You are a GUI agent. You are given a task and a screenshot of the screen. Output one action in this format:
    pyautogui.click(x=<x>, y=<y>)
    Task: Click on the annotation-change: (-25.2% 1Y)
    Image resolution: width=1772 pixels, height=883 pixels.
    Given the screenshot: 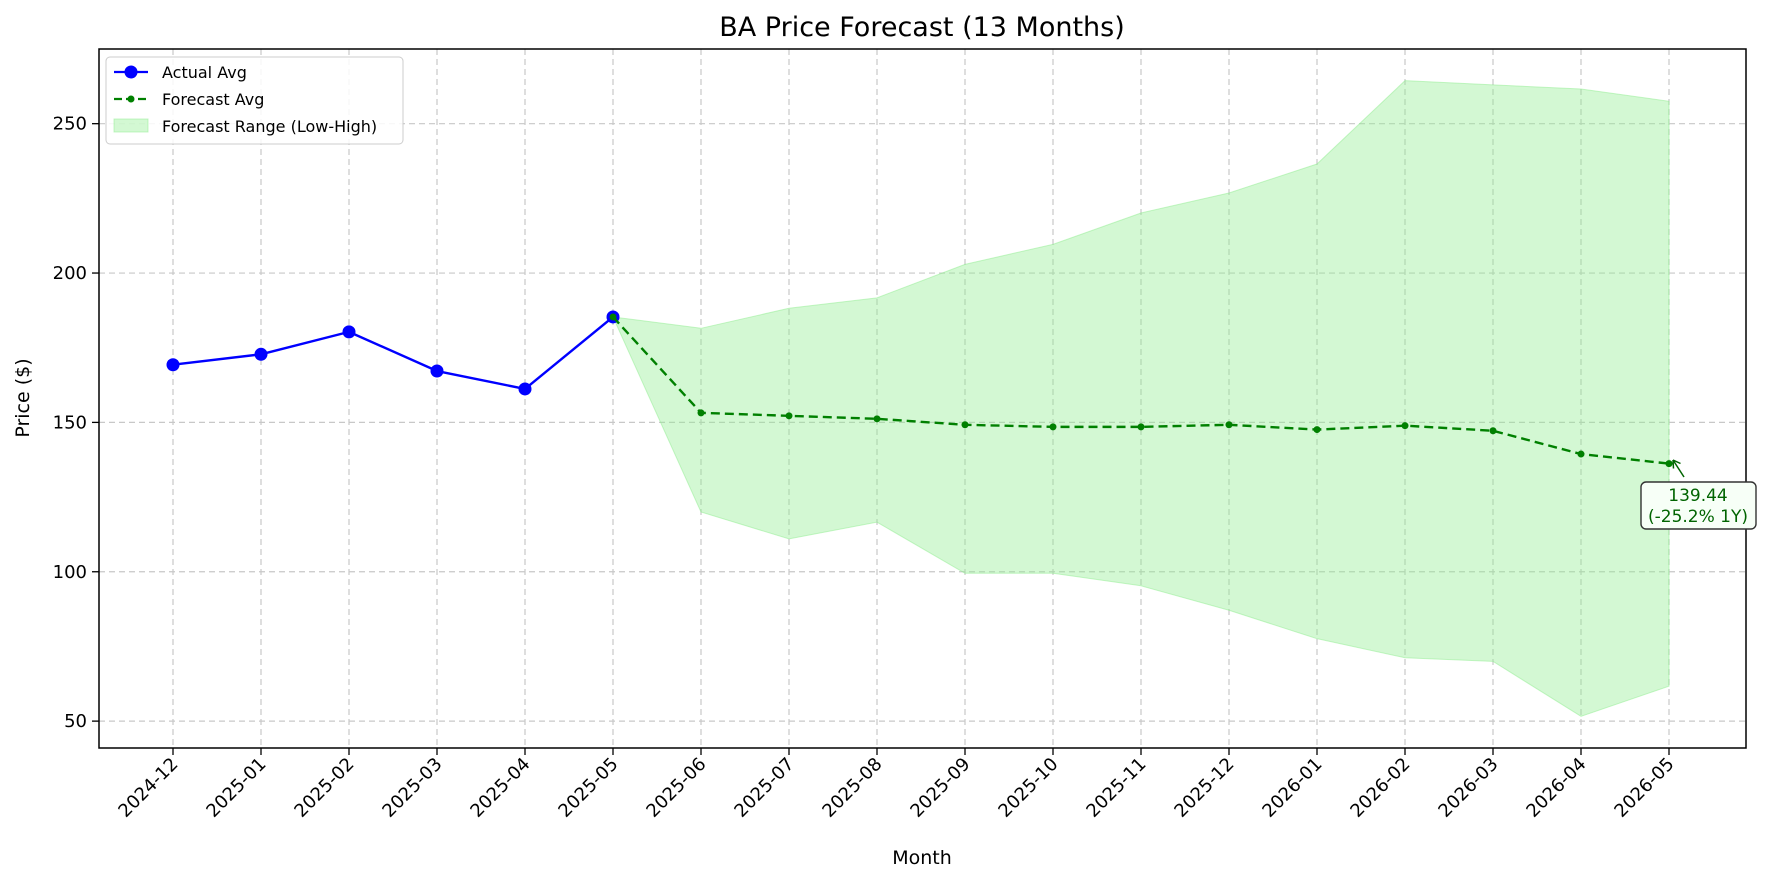 What is the action you would take?
    pyautogui.click(x=1698, y=517)
    